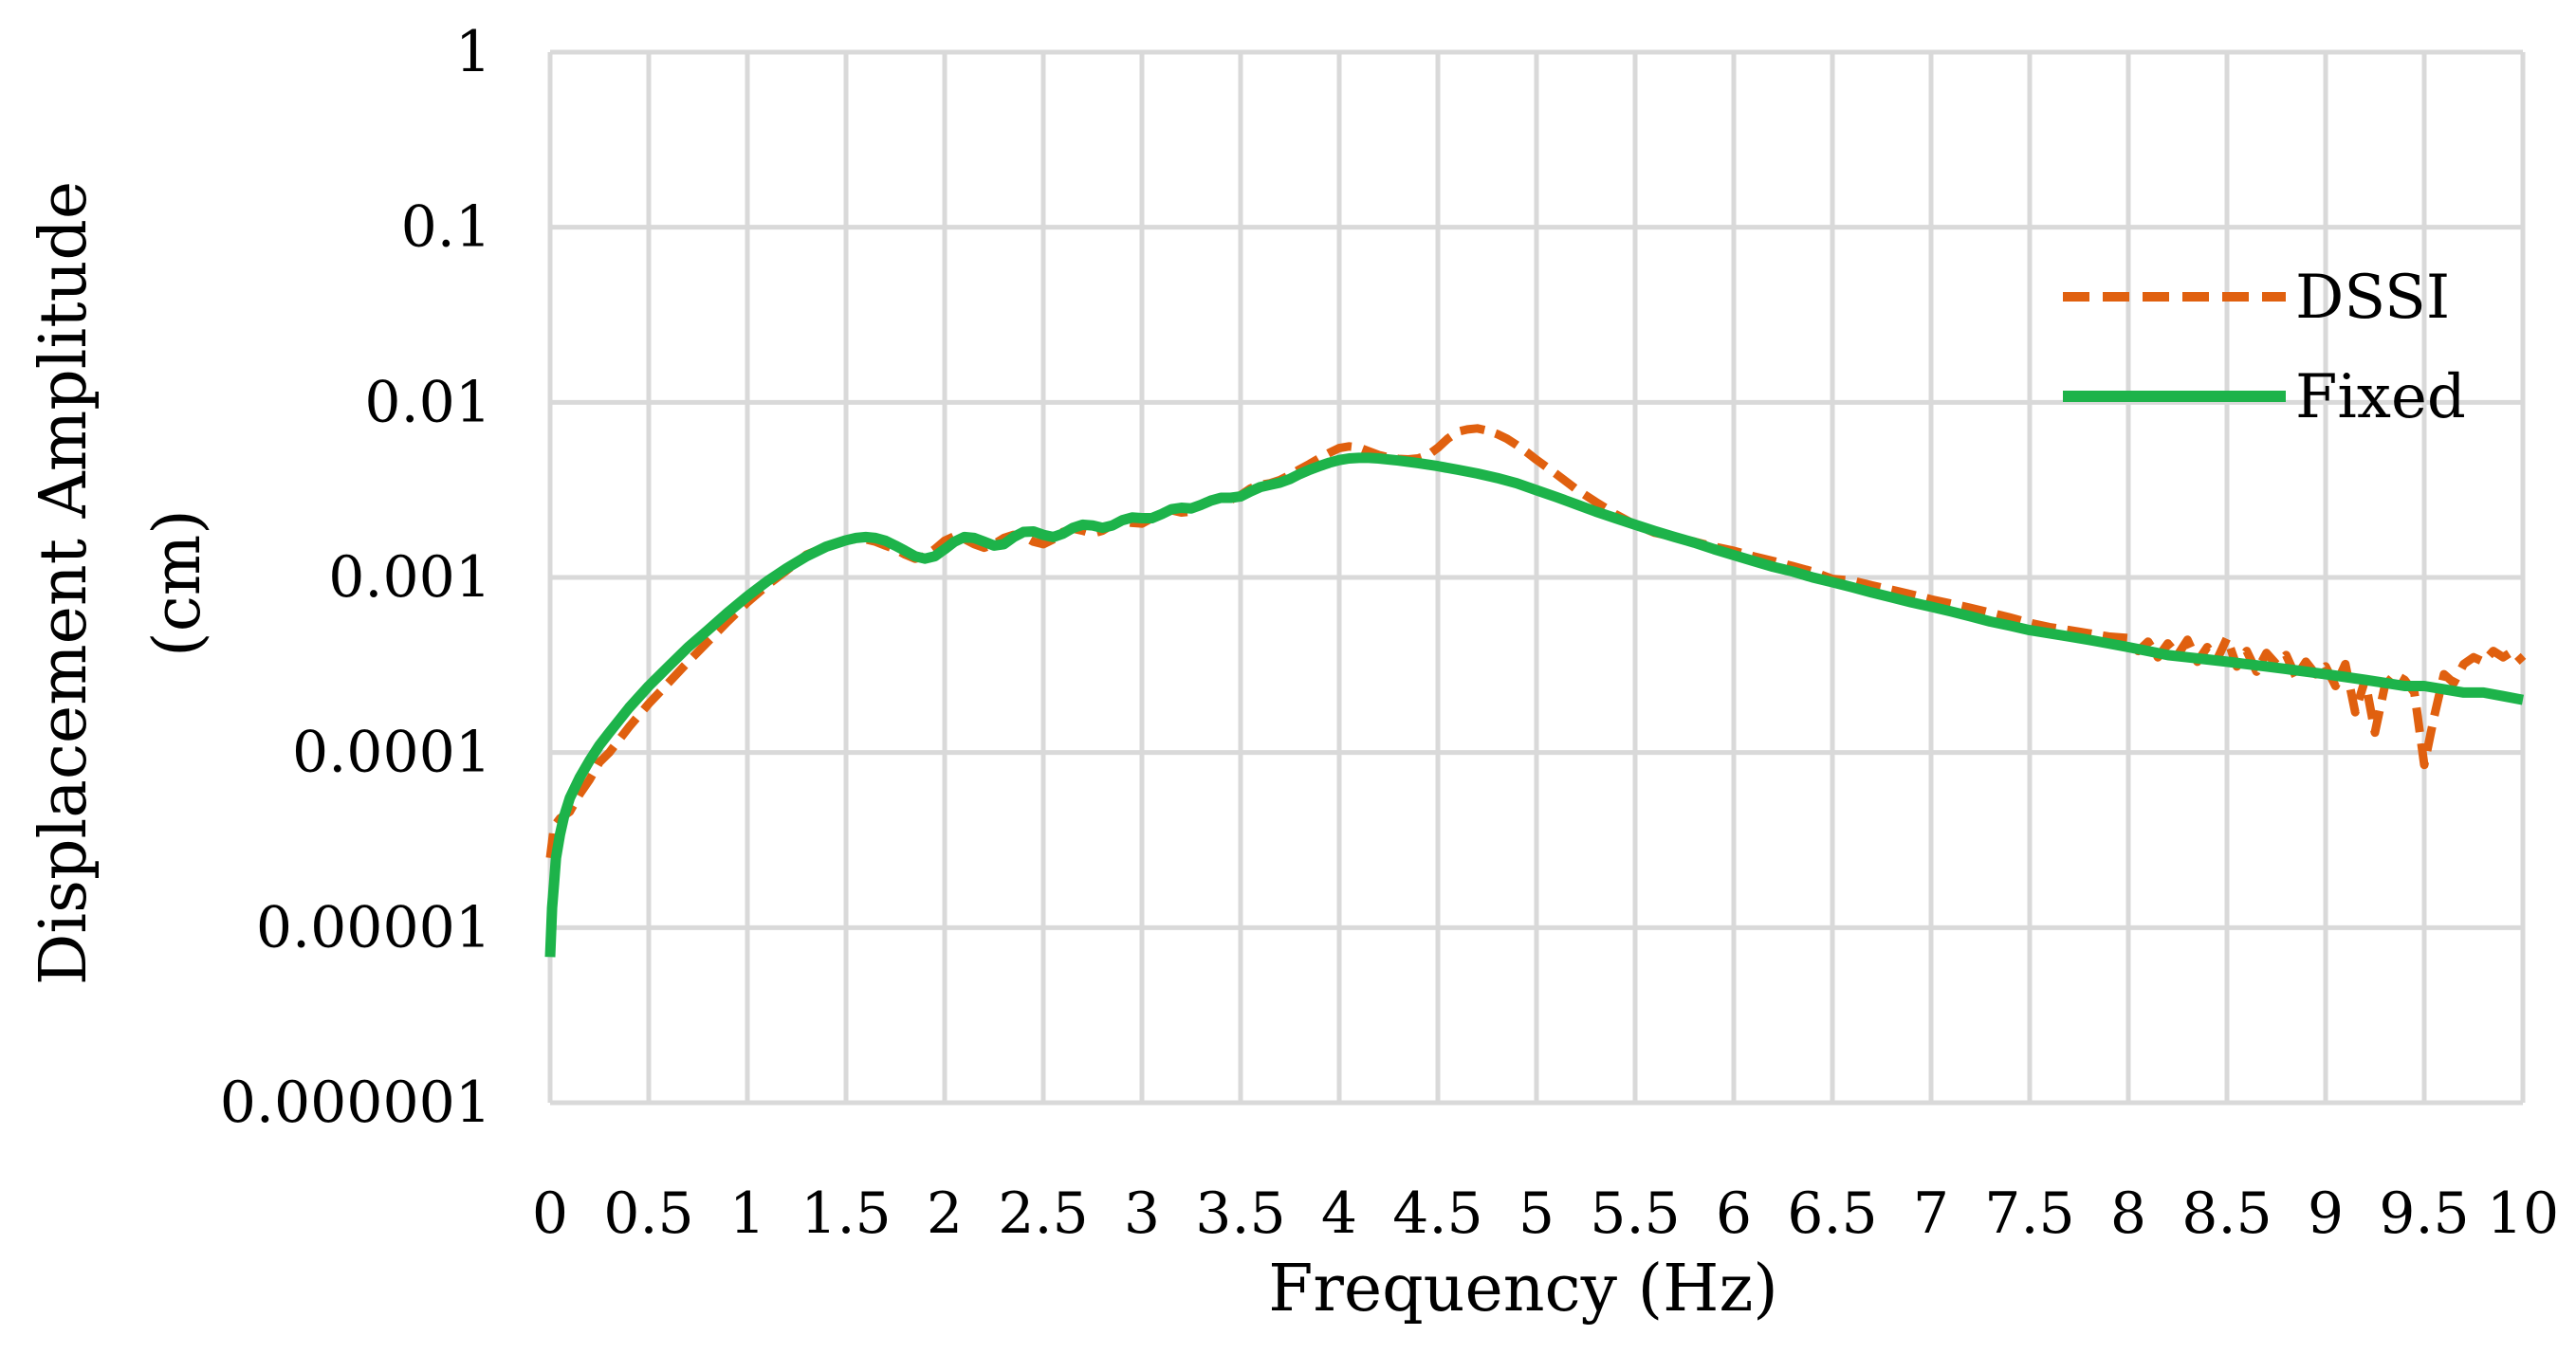  I want to click on x-tick-label: 8.5, so click(2226, 1213).